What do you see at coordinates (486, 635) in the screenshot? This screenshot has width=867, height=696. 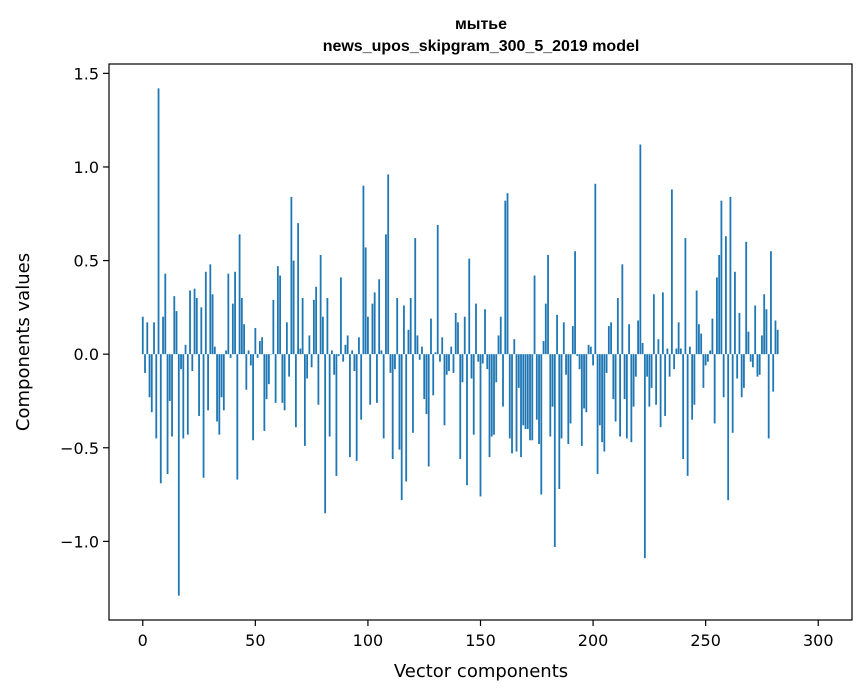 I see `x-axis: 0 50 100 150 200 250 300` at bounding box center [486, 635].